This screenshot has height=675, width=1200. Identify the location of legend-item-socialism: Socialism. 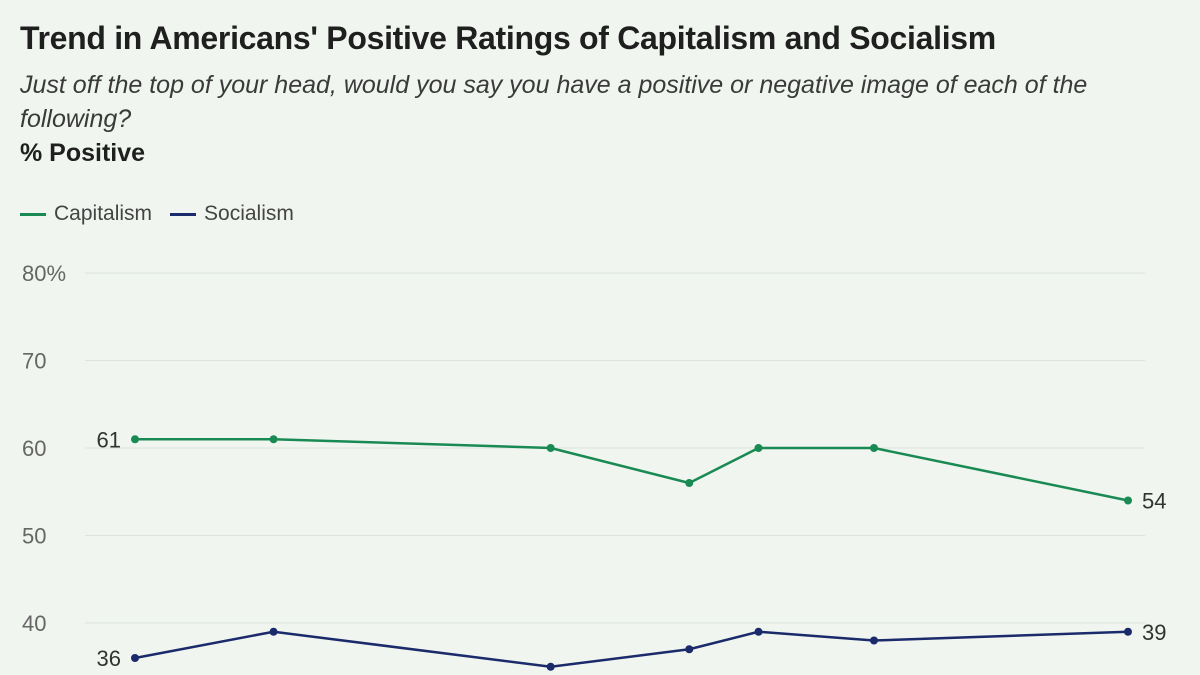
(232, 214).